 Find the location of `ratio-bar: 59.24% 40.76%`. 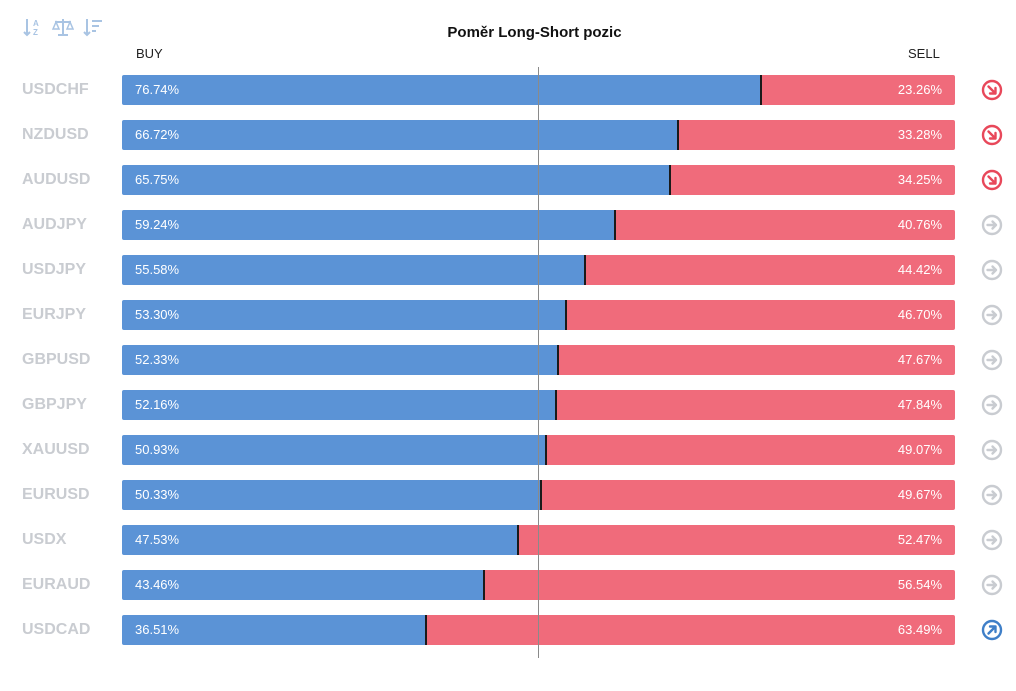

ratio-bar: 59.24% 40.76% is located at coordinates (538, 225).